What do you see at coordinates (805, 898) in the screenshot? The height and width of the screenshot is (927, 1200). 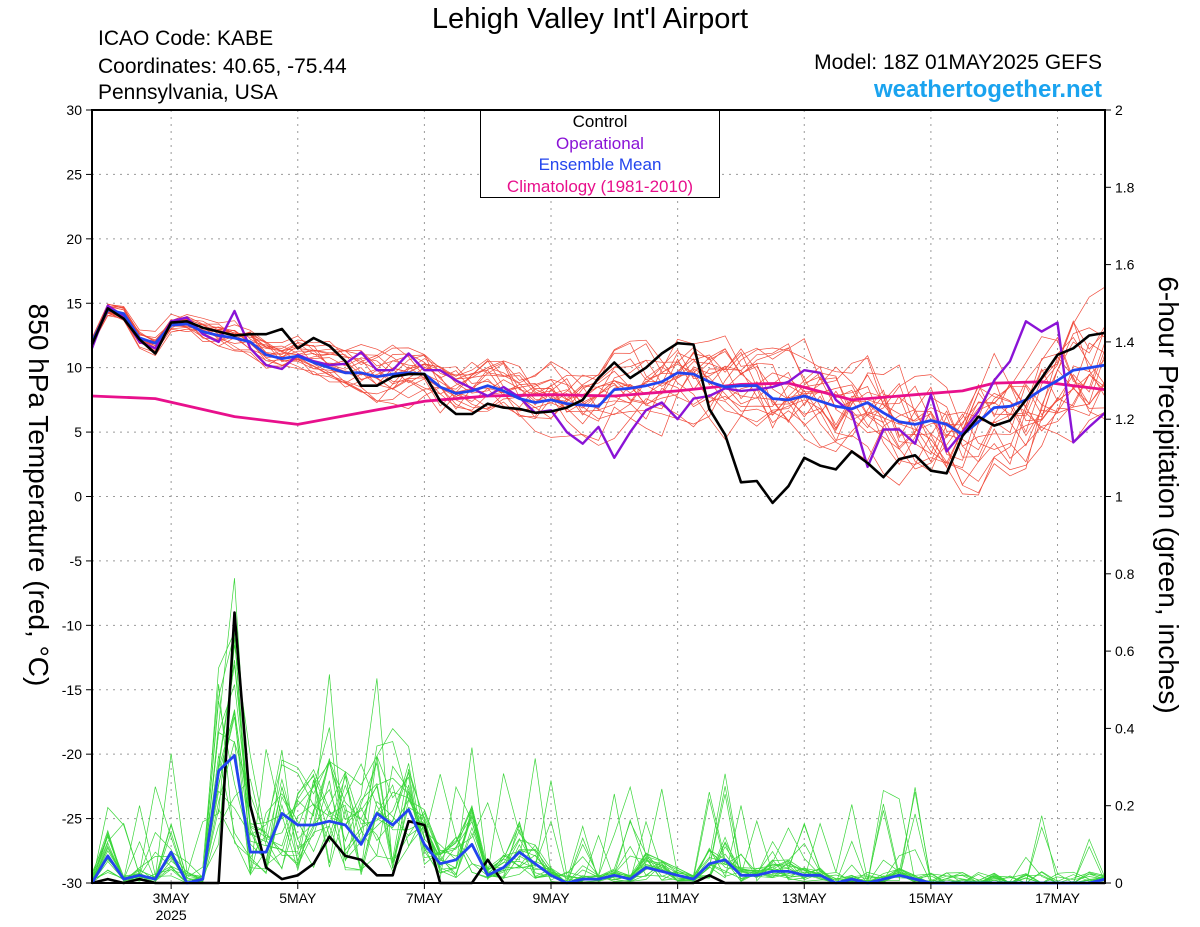 I see `x-tick-label: 13MAY` at bounding box center [805, 898].